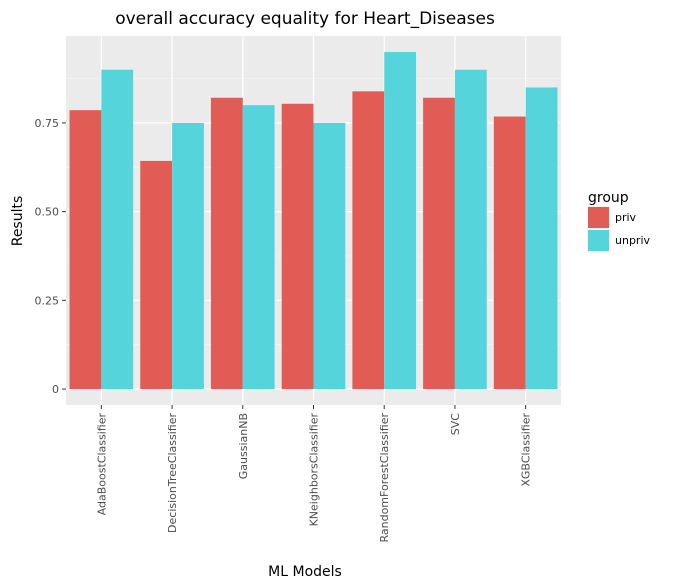 The width and height of the screenshot is (680, 588). Describe the element at coordinates (156, 275) in the screenshot. I see `bar-priv-DecisionTreeClassifier` at that location.